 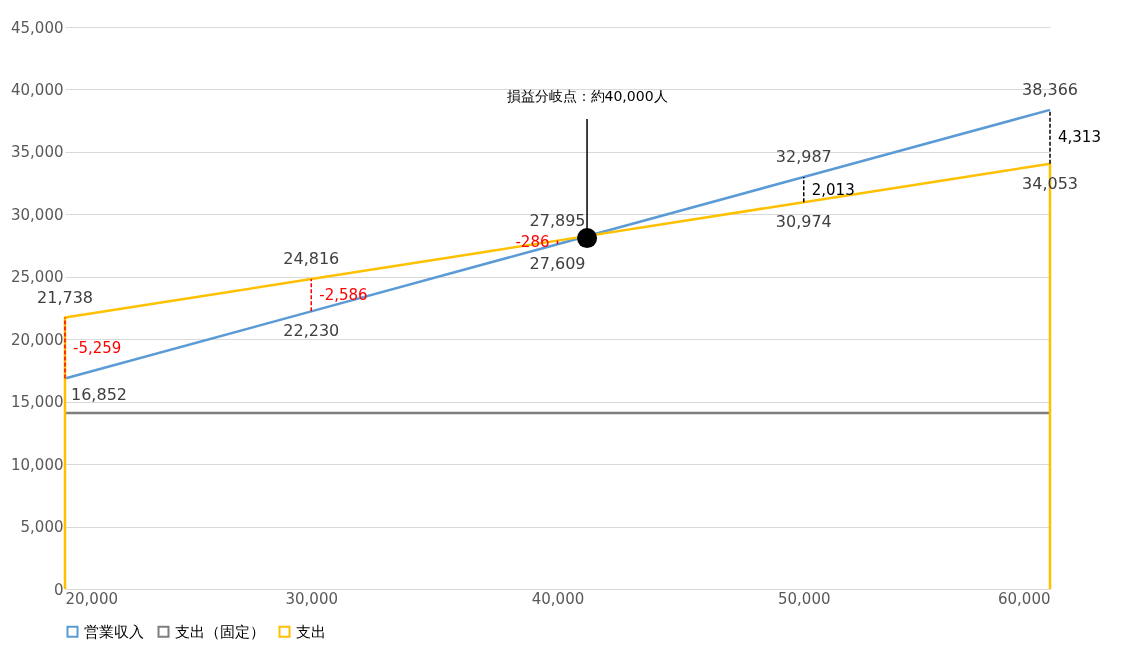 I want to click on y-tick-label: 45,000, so click(x=37, y=27).